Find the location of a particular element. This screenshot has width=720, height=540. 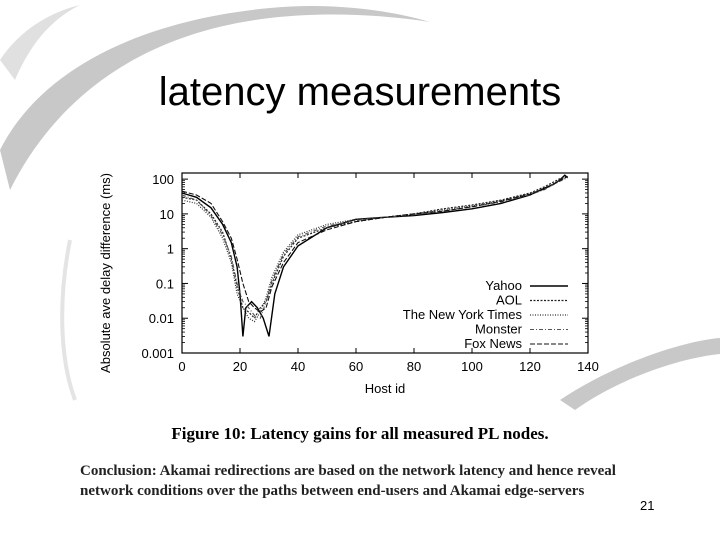

x-tick-label: 100 is located at coordinates (472, 366).